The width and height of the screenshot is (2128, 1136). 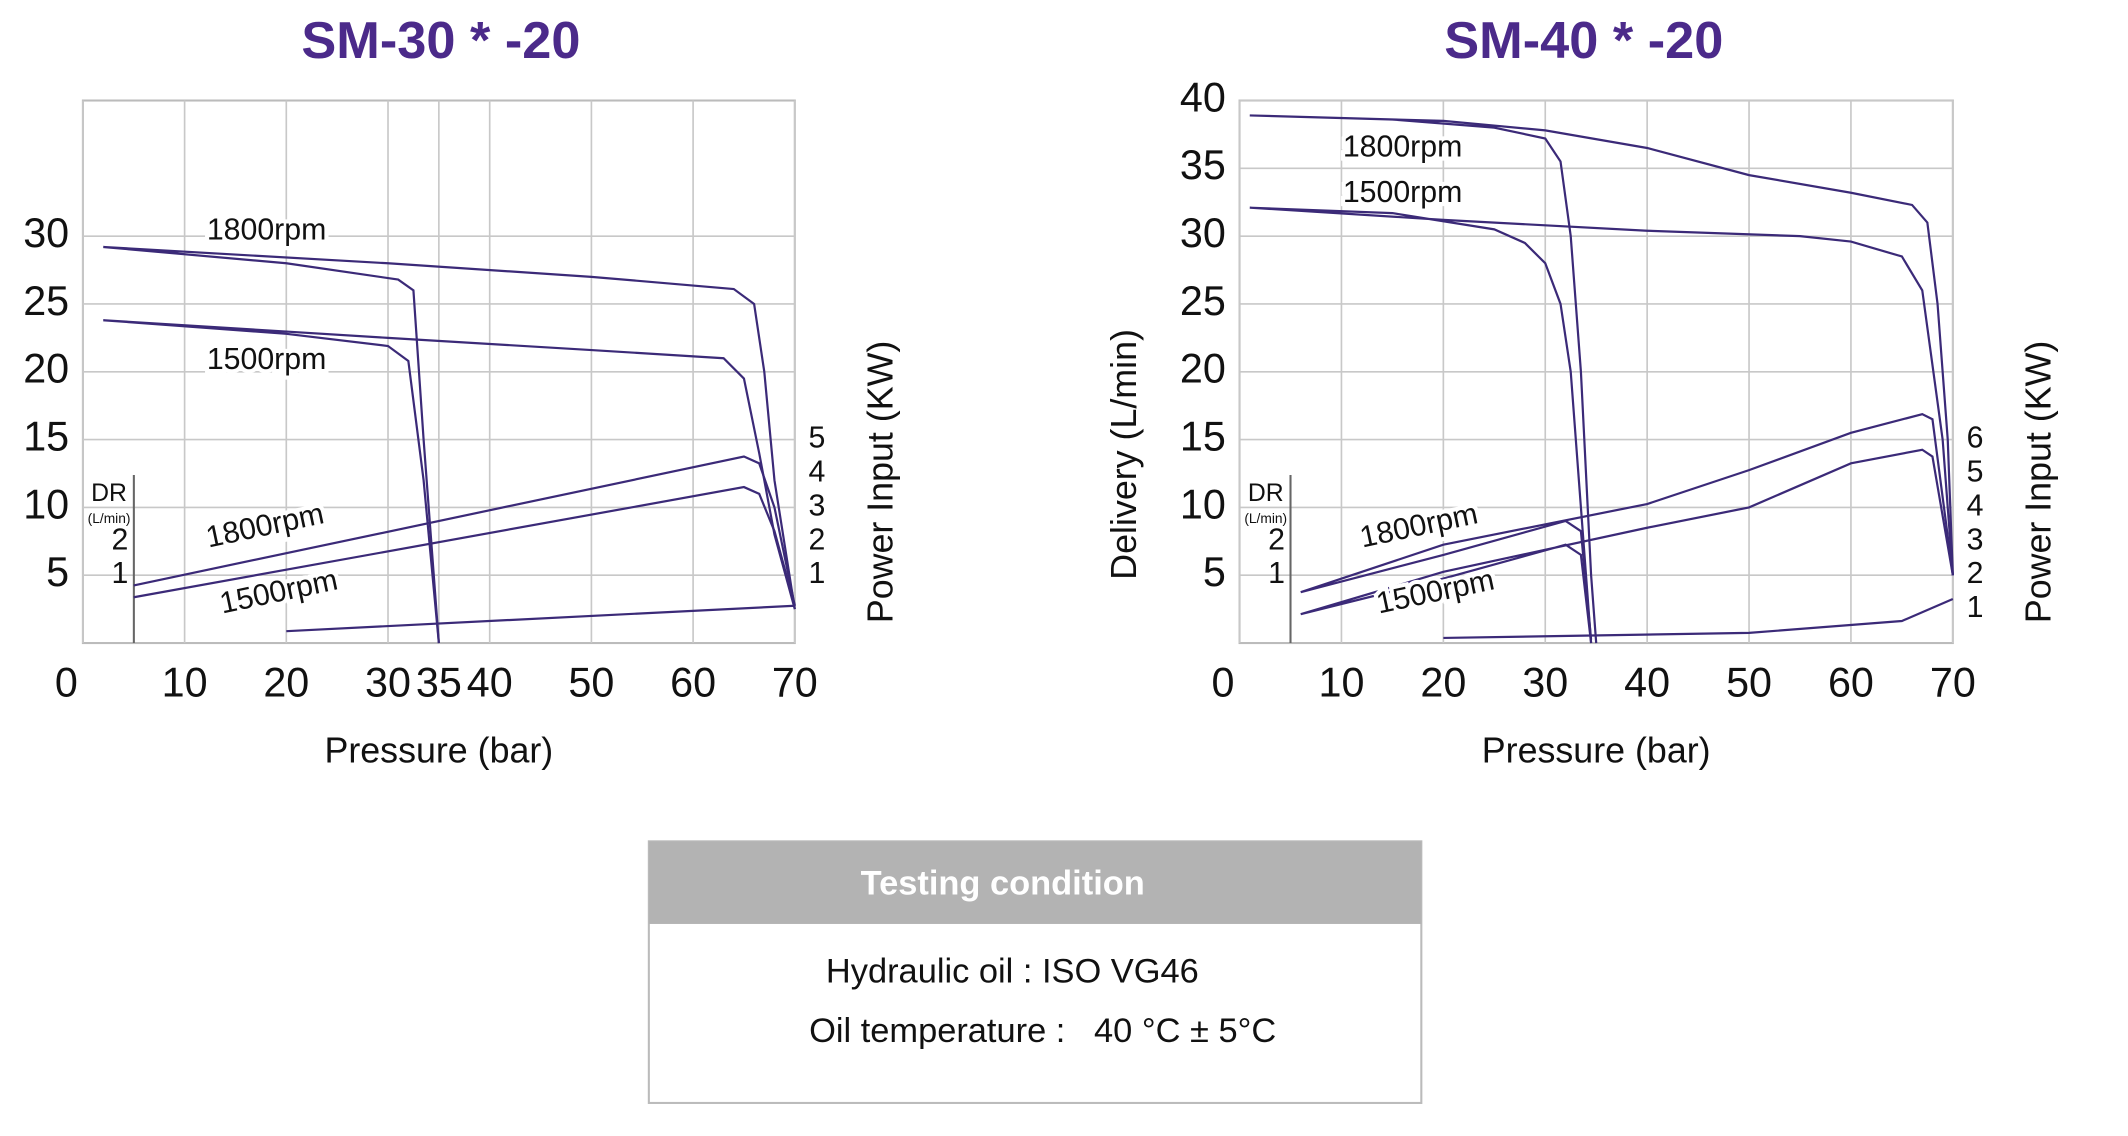 What do you see at coordinates (1203, 165) in the screenshot?
I see `y-tick-label: 35` at bounding box center [1203, 165].